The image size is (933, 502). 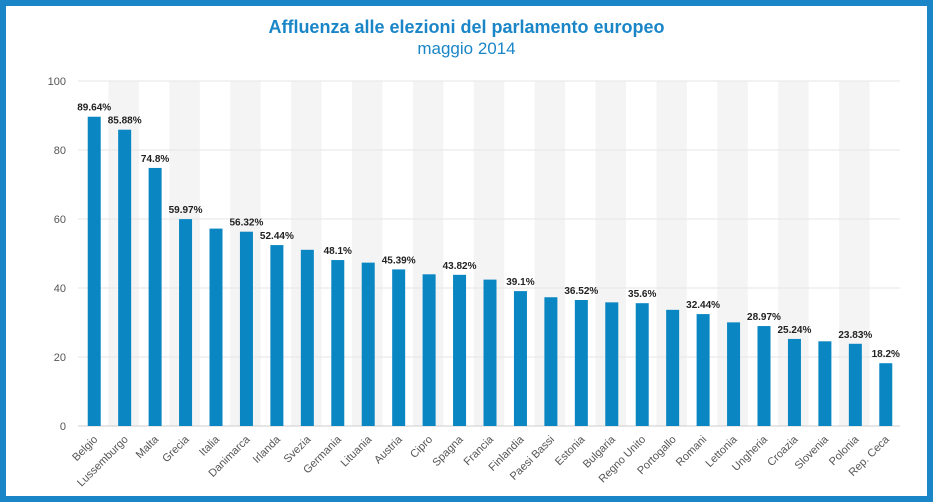 What do you see at coordinates (210, 446) in the screenshot?
I see `x-tick-label: Italia` at bounding box center [210, 446].